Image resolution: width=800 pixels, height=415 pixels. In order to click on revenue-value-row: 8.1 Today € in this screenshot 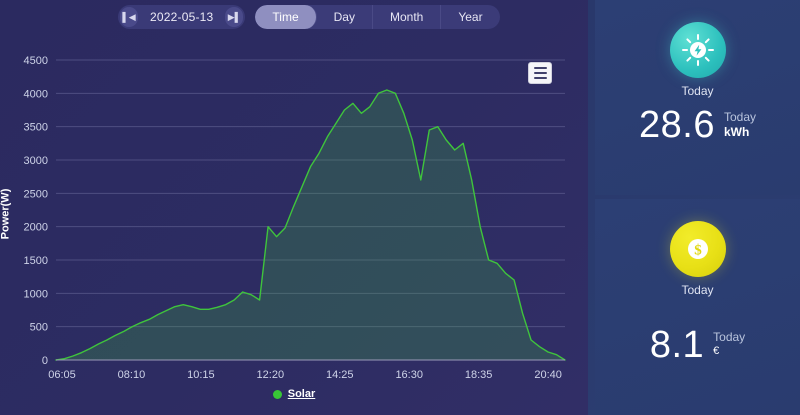, I will do `click(697, 345)`.